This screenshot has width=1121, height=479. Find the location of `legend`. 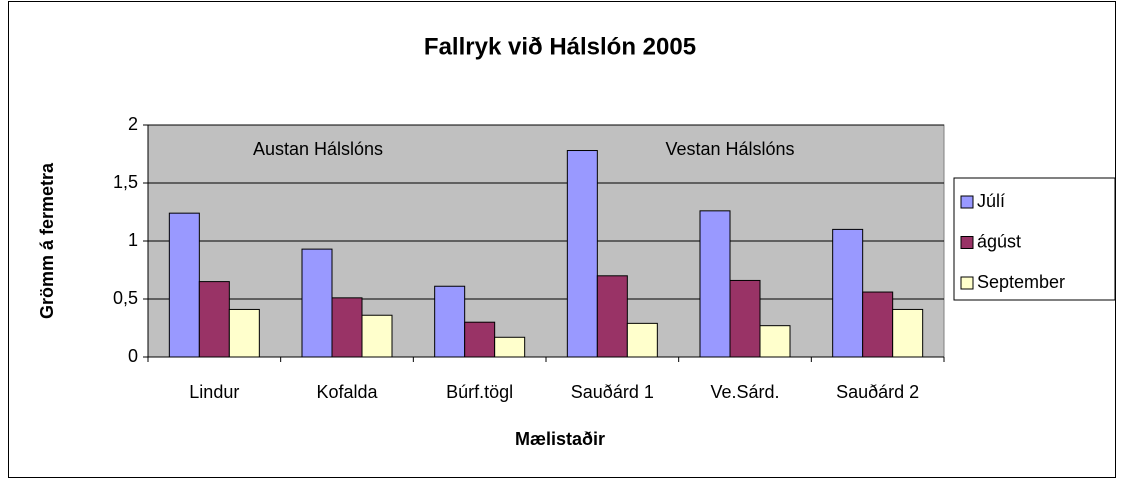

legend is located at coordinates (1034, 239).